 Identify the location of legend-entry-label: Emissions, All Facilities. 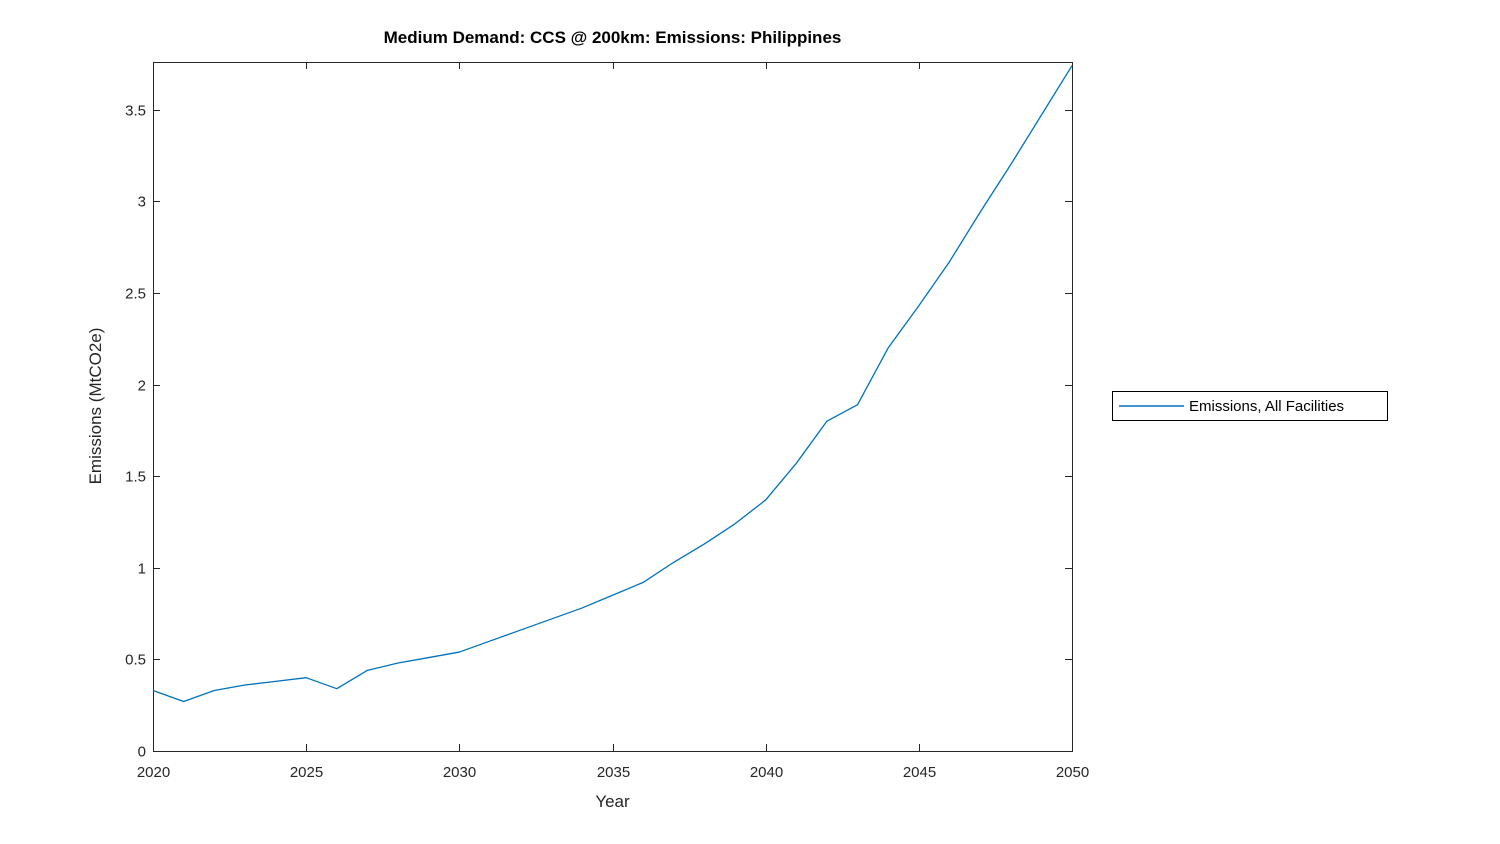
(1267, 406).